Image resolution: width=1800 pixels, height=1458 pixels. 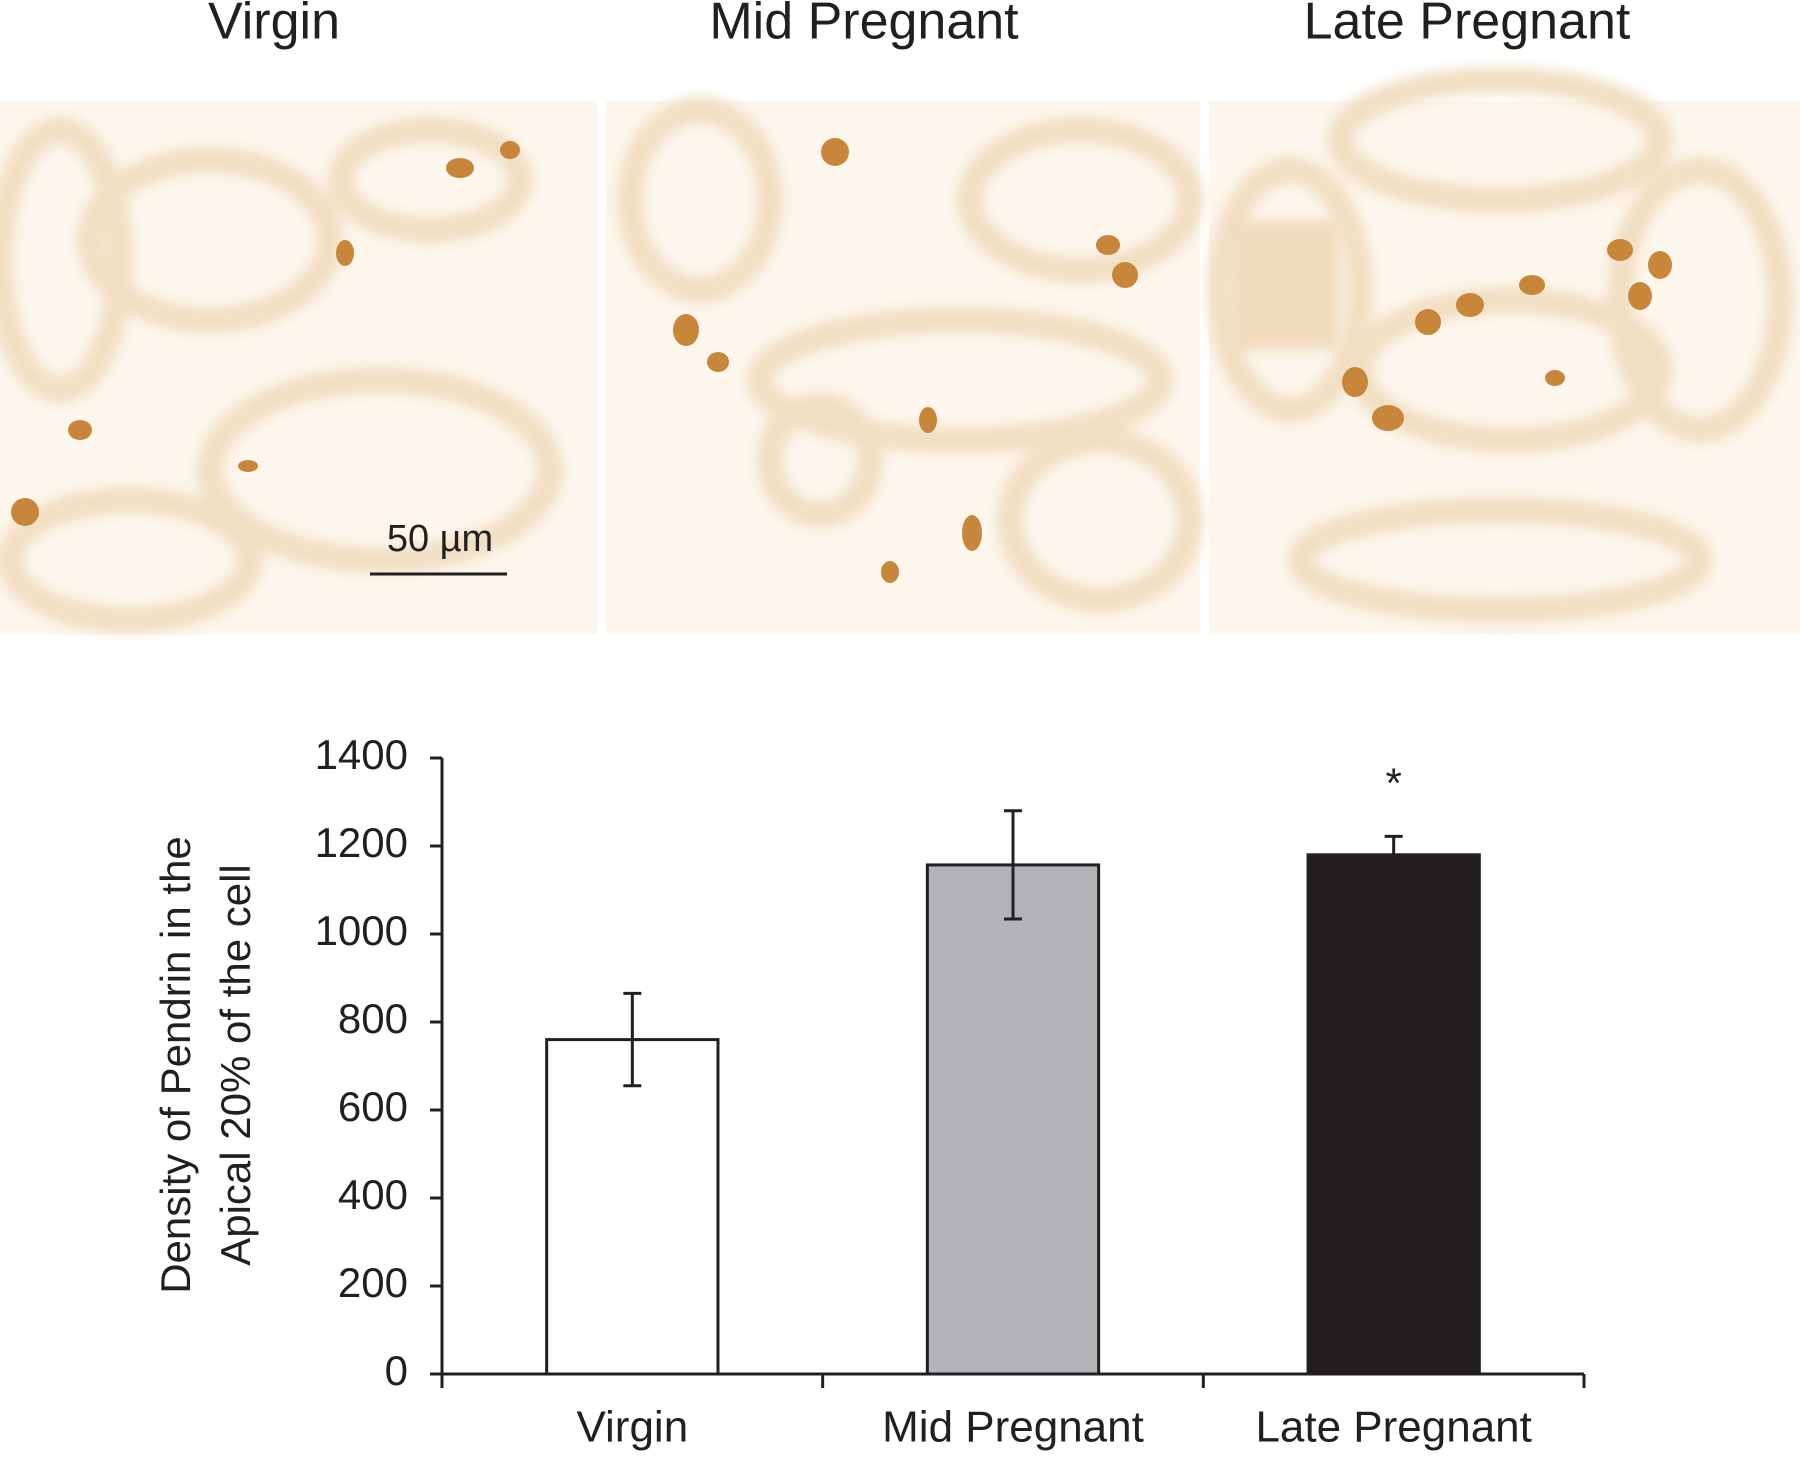 What do you see at coordinates (373, 1194) in the screenshot?
I see `y-tick-label: 400` at bounding box center [373, 1194].